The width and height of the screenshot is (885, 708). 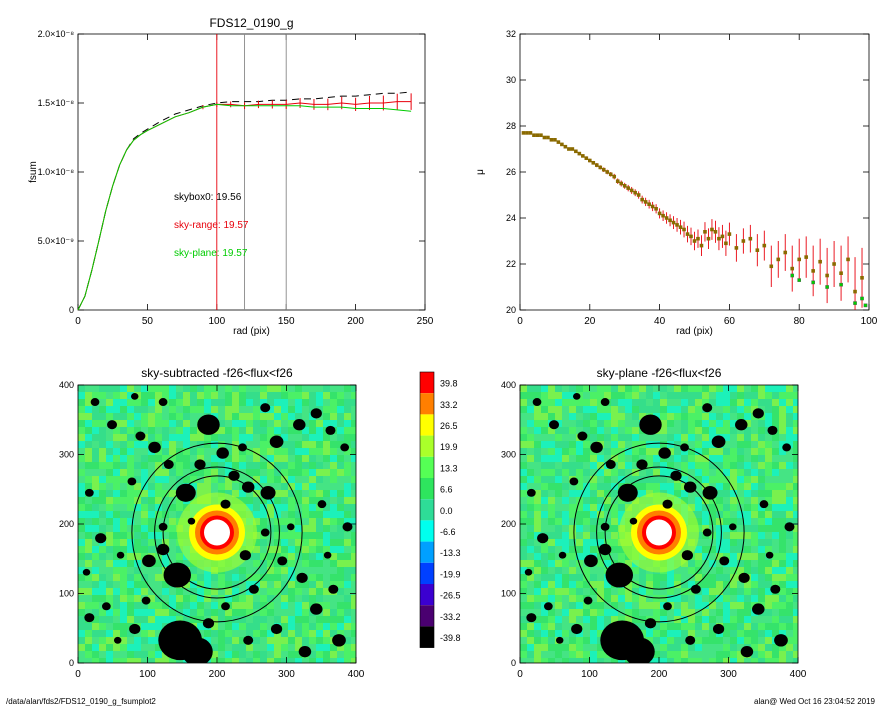 What do you see at coordinates (345, 447) in the screenshot?
I see `subimg-mask-blob` at bounding box center [345, 447].